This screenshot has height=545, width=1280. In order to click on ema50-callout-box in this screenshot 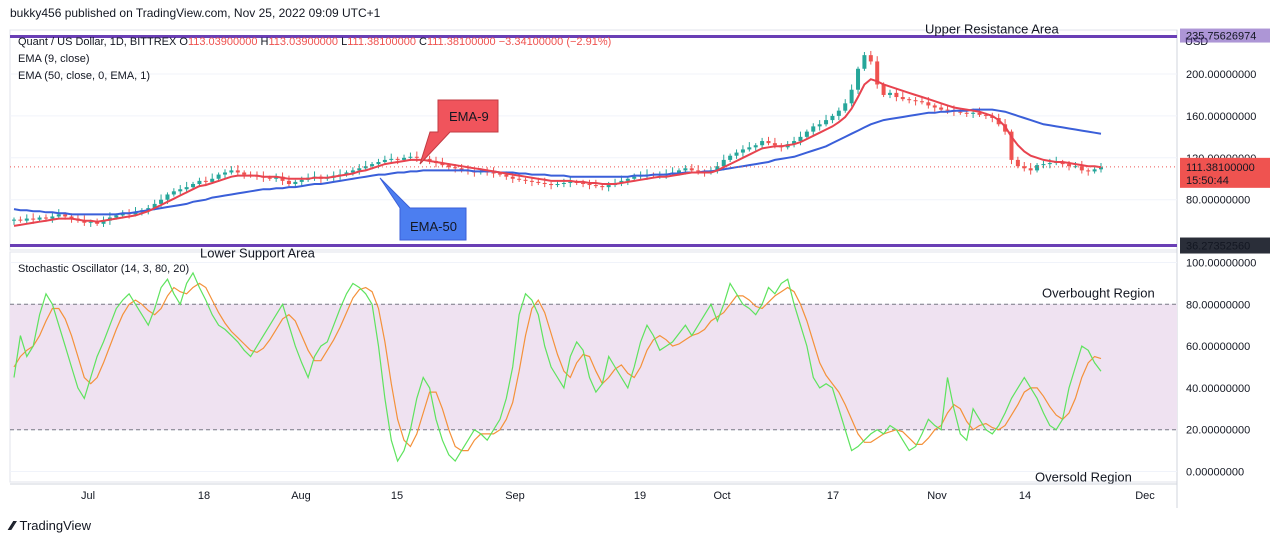, I will do `click(423, 209)`.